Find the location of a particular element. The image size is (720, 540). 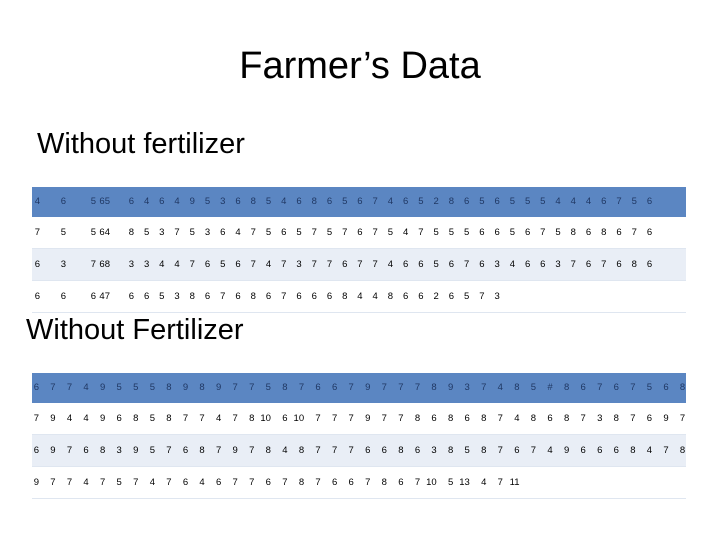

table-row: 9 7 7 4 7 5 7 4 7 6 4 6 7 7 6 7 8 7 6 6 7 8 6 7 10 5 13 4 7 11 is located at coordinates (359, 483).